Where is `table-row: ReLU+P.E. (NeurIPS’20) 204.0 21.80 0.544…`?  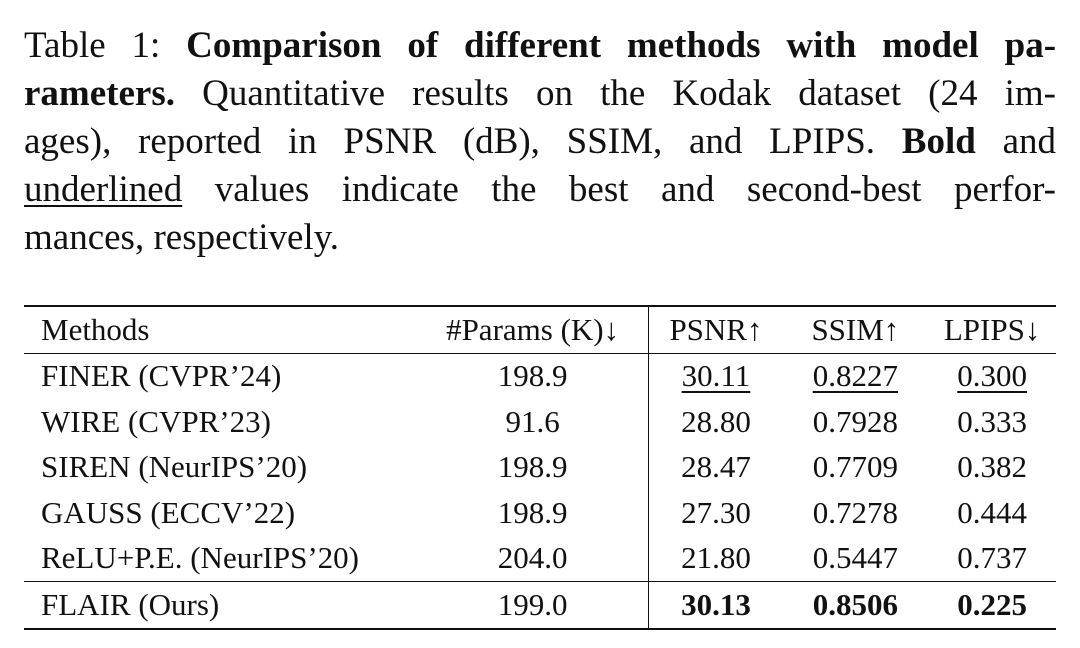
table-row: ReLU+P.E. (NeurIPS’20) 204.0 21.80 0.544… is located at coordinates (540, 558).